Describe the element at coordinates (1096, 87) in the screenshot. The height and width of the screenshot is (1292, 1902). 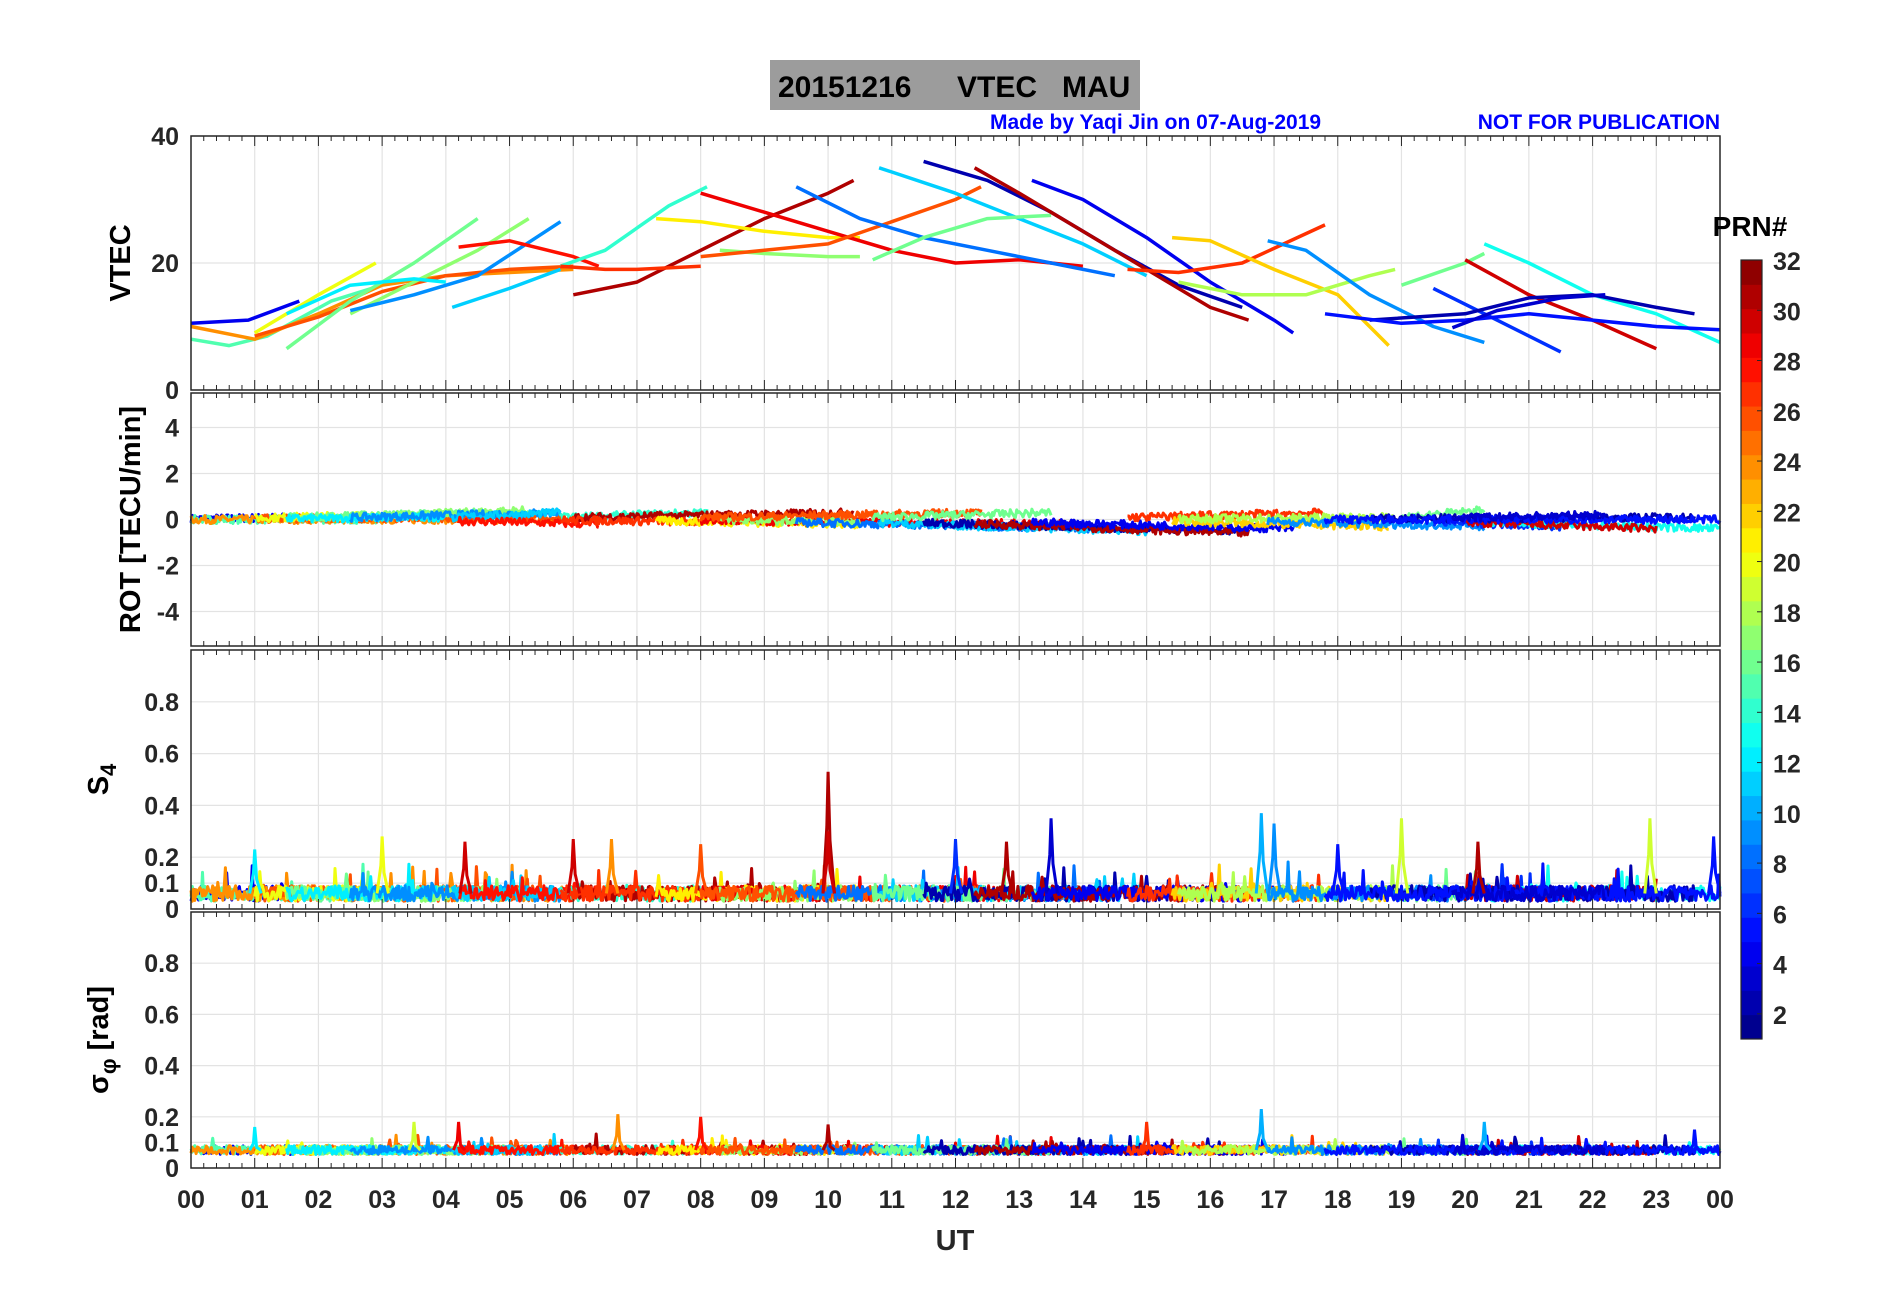
I see `title-station: MAU` at that location.